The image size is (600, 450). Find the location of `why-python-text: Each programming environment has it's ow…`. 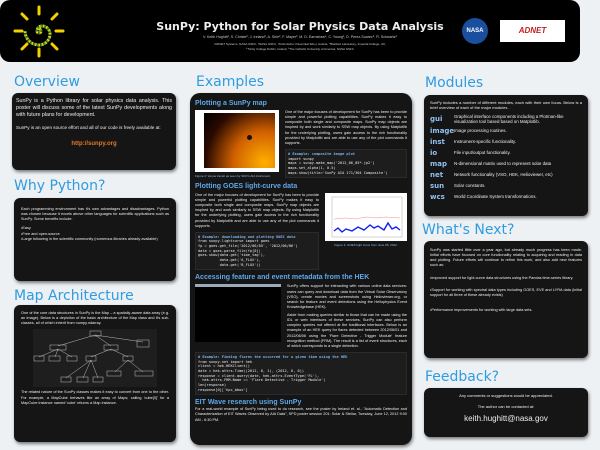

why-python-text: Each programming environment has it's ow… is located at coordinates (95, 214).